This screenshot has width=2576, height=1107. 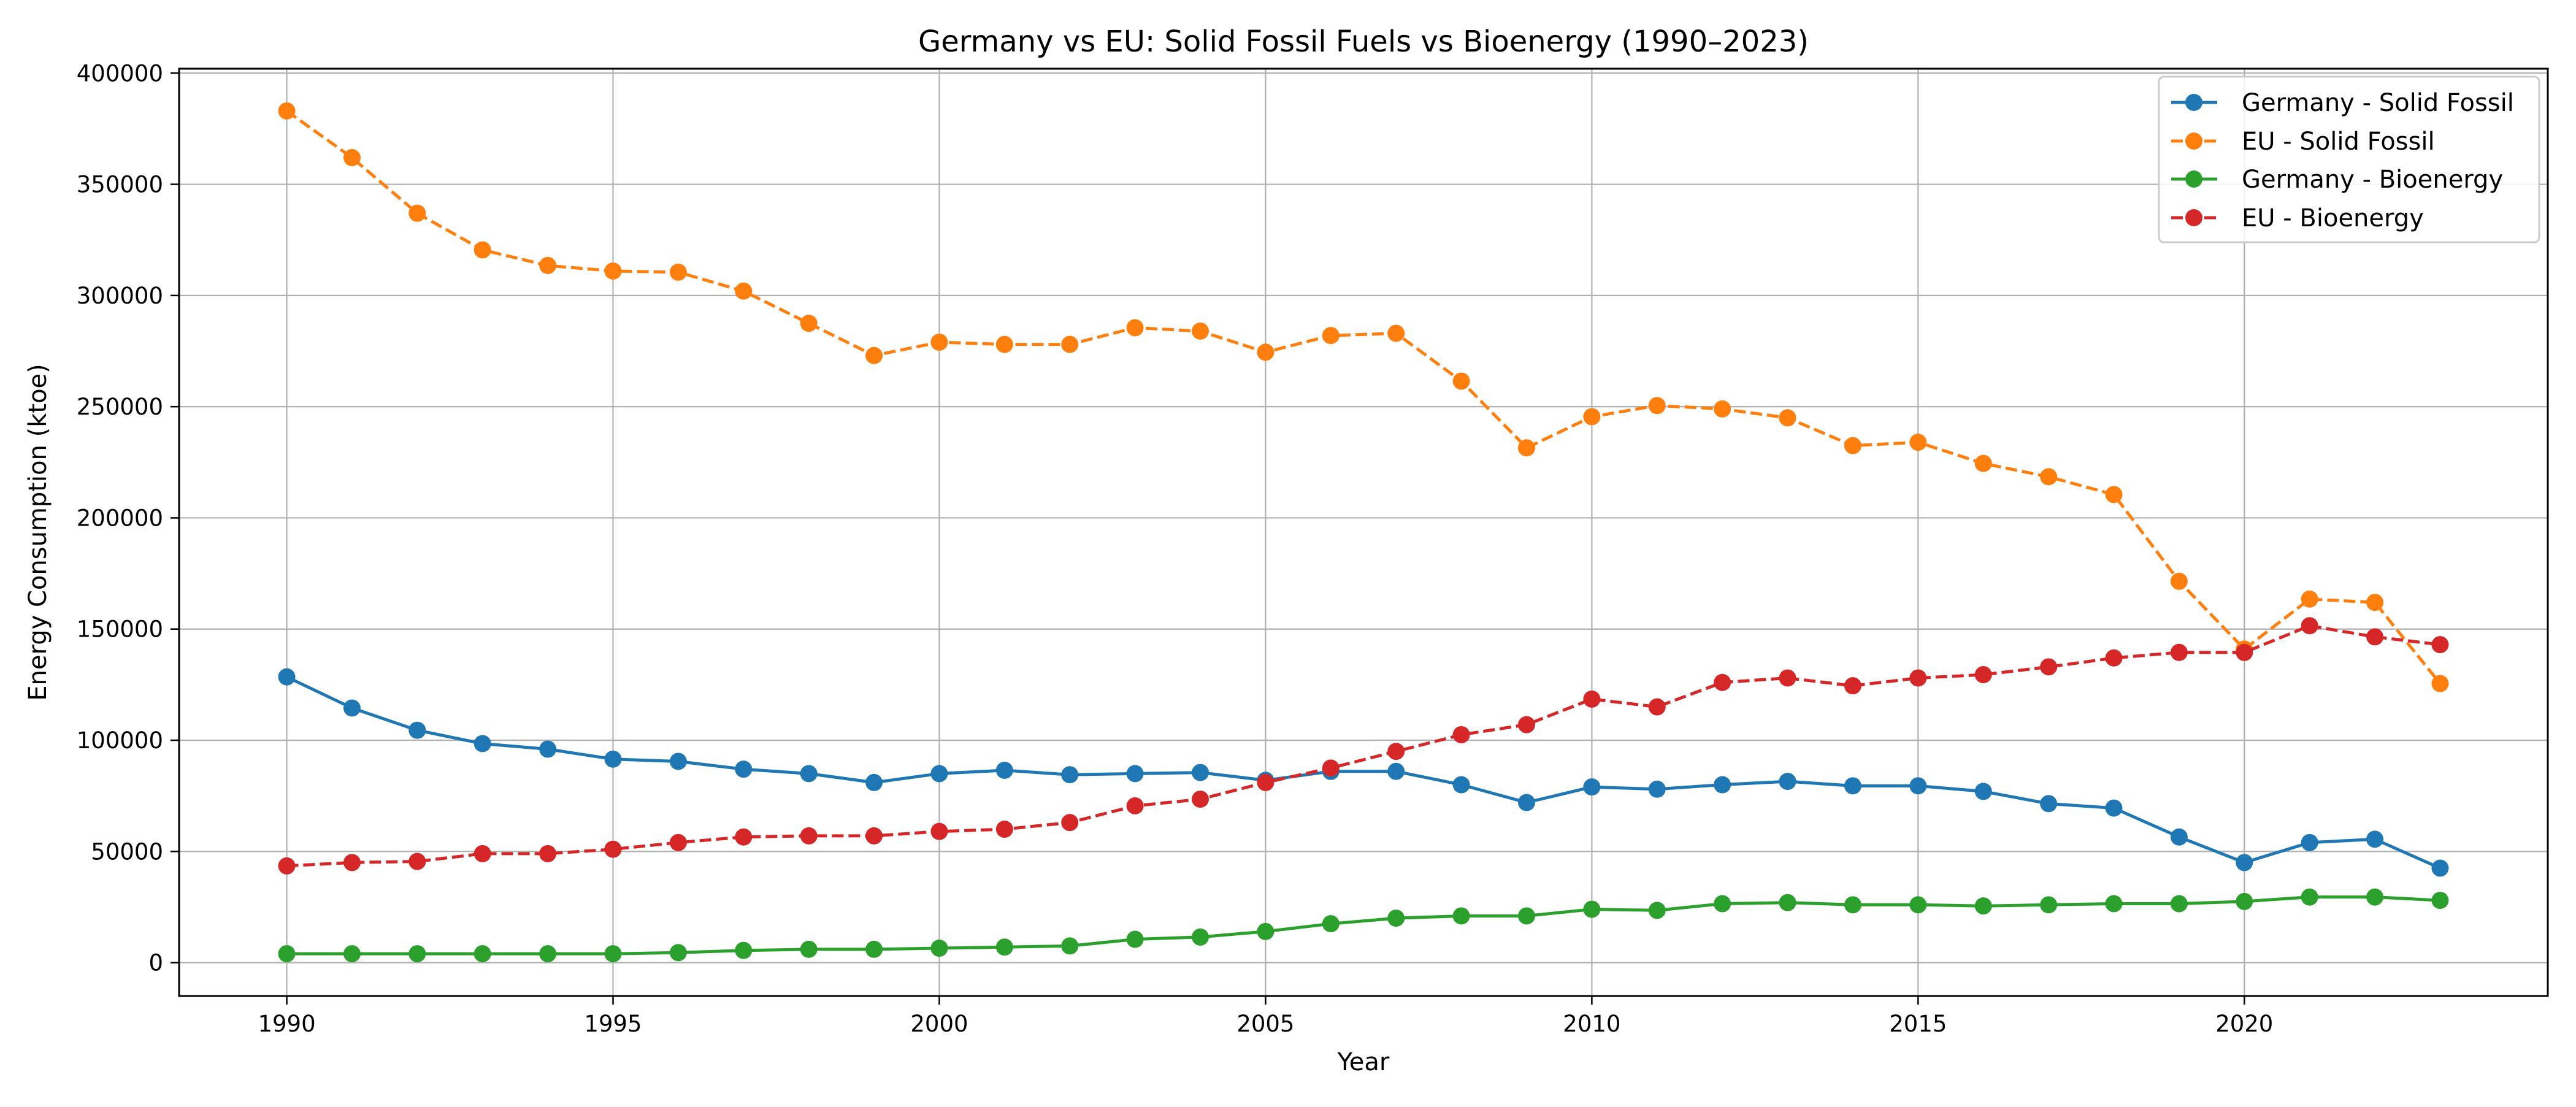 What do you see at coordinates (417, 954) in the screenshot?
I see `data-point-germany-bioenergy-1992` at bounding box center [417, 954].